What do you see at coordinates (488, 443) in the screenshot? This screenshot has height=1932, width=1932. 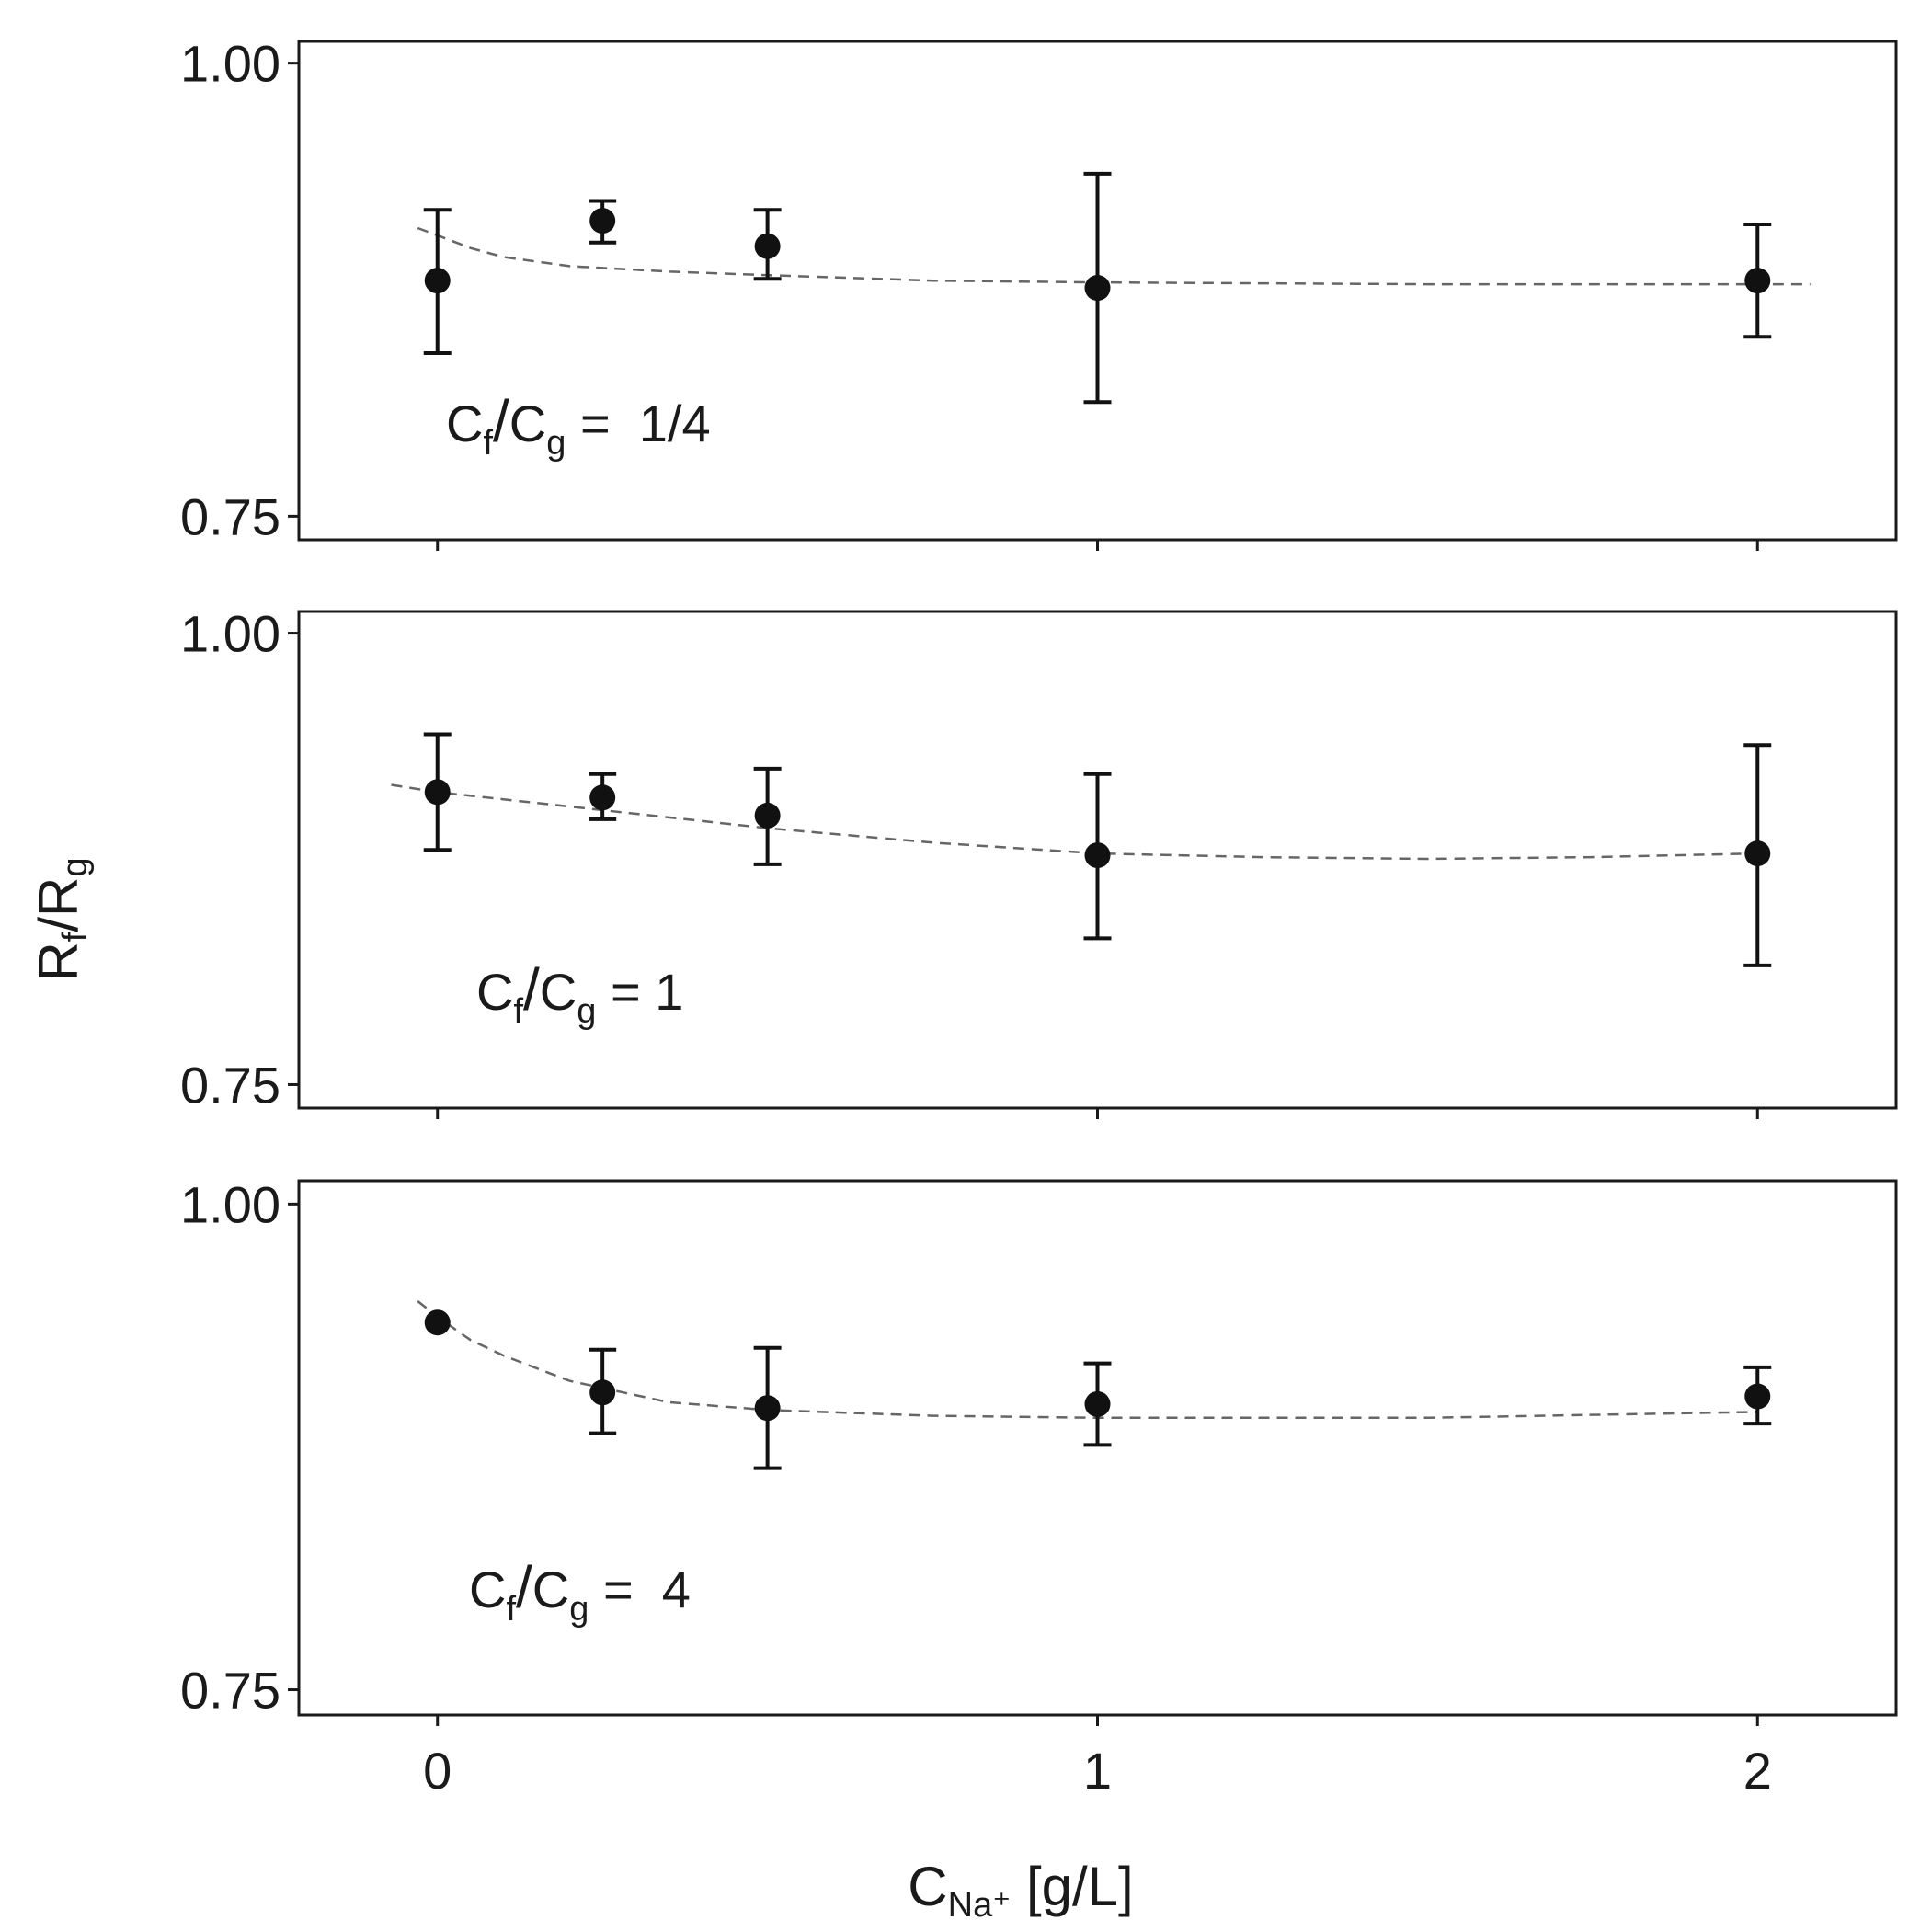 I see `panel-1-ann-s1: f` at bounding box center [488, 443].